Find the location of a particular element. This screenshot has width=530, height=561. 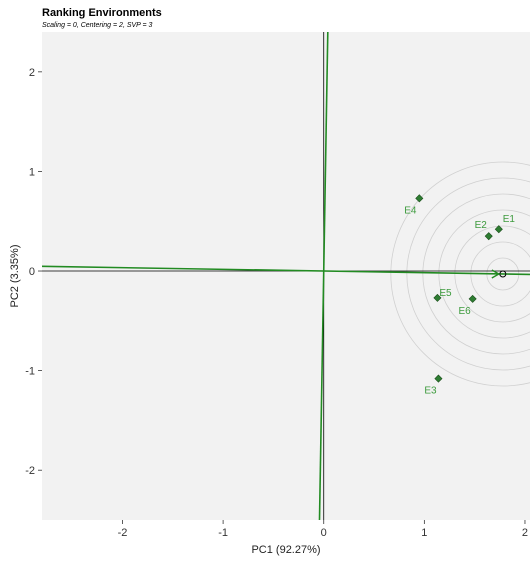

x-tick-label: 1 is located at coordinates (424, 533).